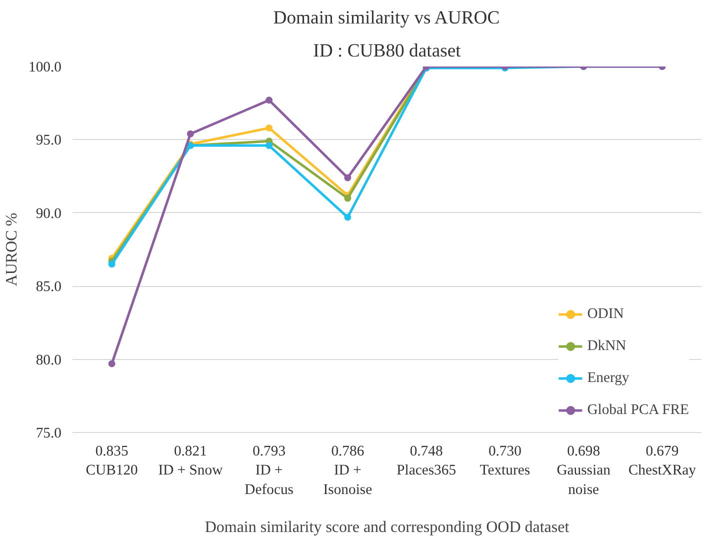 This screenshot has height=538, width=721. I want to click on y-tick-label: 80.0, so click(49, 360).